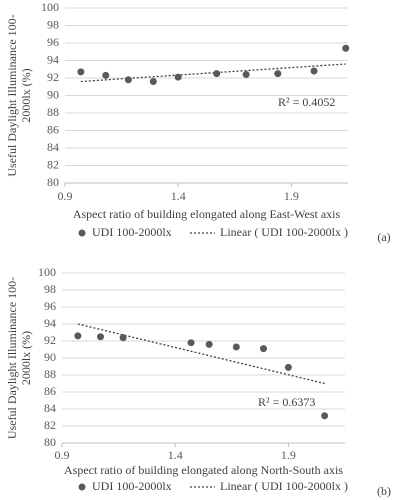 Image resolution: width=407 pixels, height=500 pixels. Describe the element at coordinates (384, 491) in the screenshot. I see `panel-label: (b)` at that location.